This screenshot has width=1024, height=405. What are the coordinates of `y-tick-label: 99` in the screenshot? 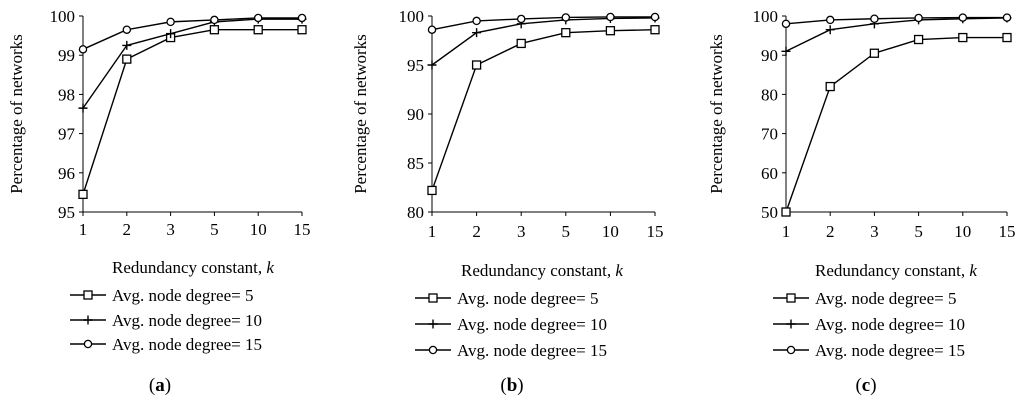 It's located at (66, 55).